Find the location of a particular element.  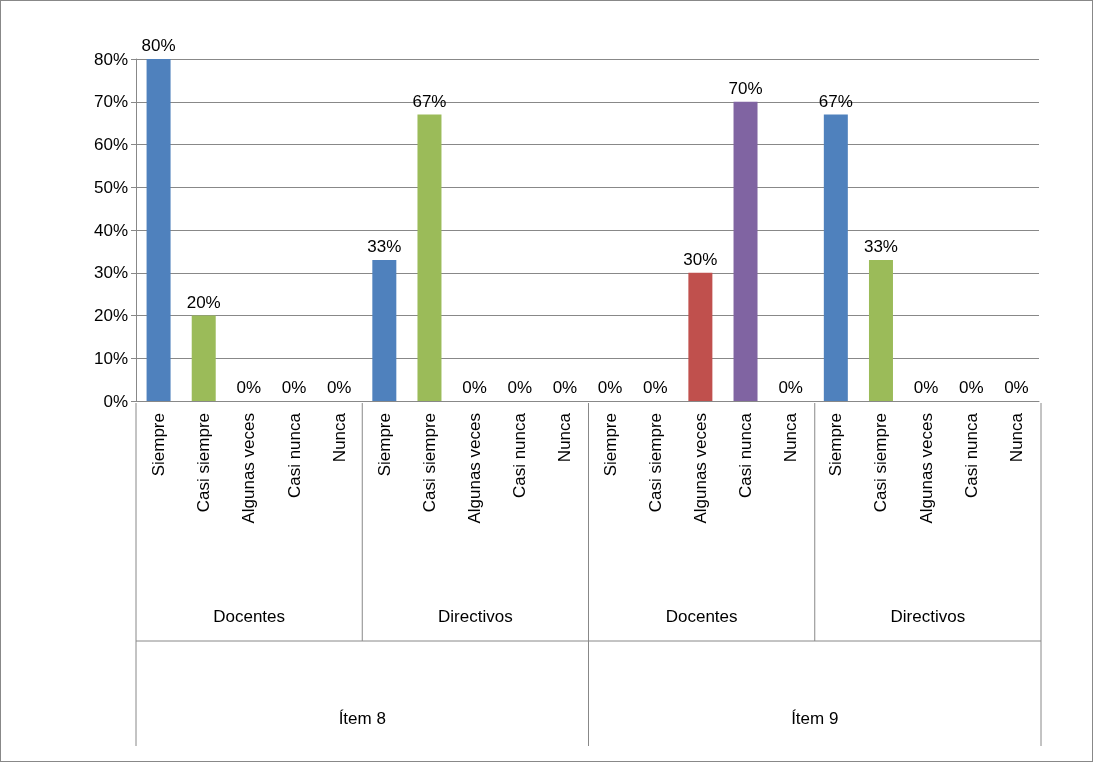

y-tick-label: 70% is located at coordinates (110, 102).